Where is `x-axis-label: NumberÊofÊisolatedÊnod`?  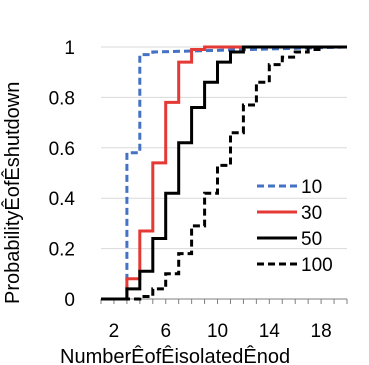
x-axis-label: NumberÊofÊisolatedÊnod is located at coordinates (175, 355).